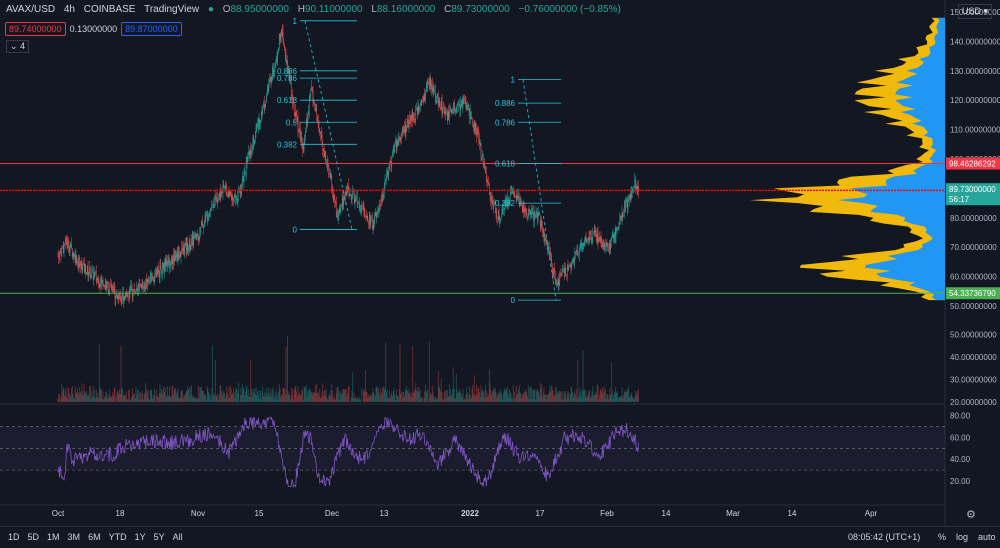 The image size is (1000, 548). Describe the element at coordinates (53, 537) in the screenshot. I see `timeframe-1m: 1M` at that location.